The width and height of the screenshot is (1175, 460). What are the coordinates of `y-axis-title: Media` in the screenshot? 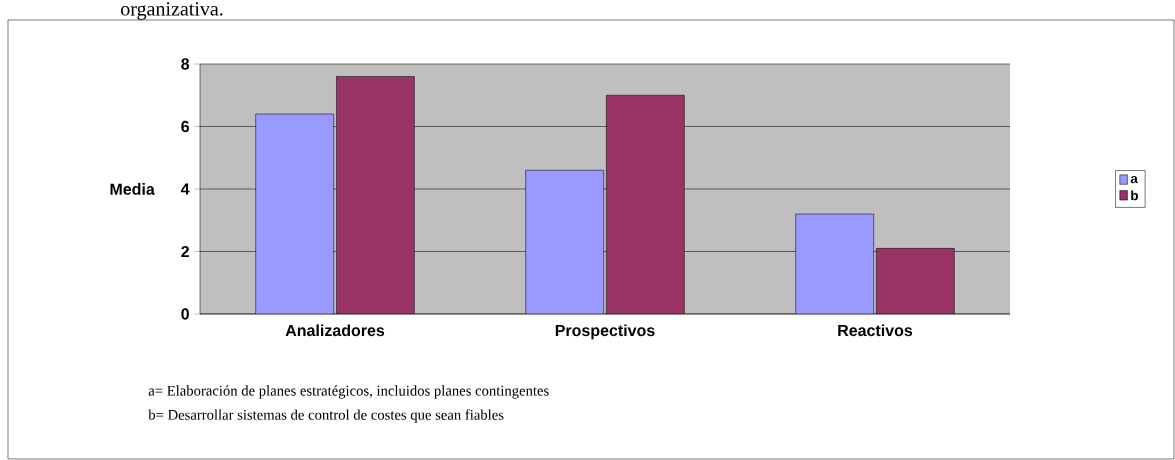 It's located at (132, 189).